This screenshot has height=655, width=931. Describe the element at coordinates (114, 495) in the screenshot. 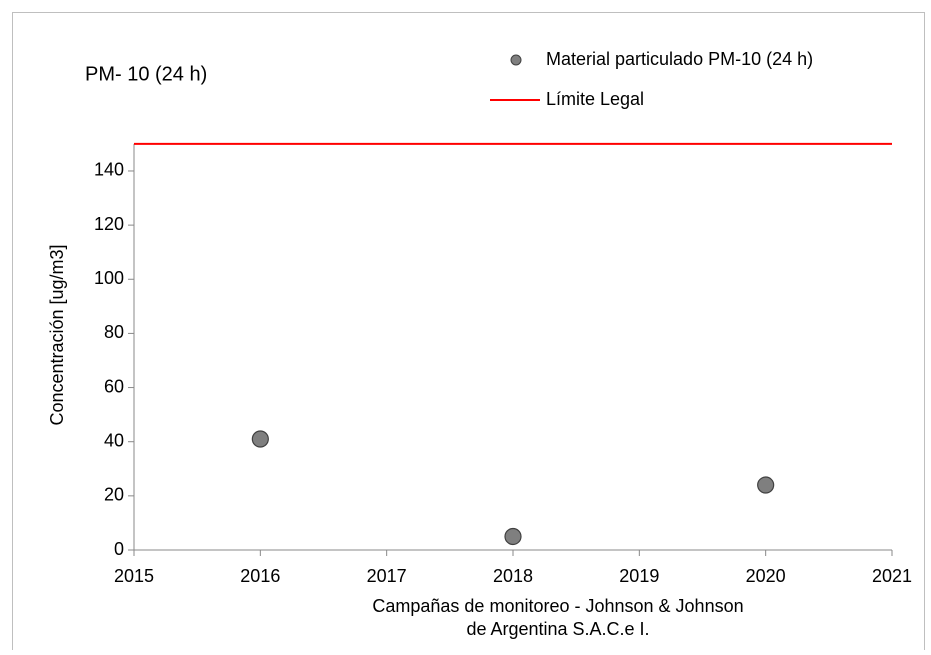

I see `y-tick-label: 20` at that location.